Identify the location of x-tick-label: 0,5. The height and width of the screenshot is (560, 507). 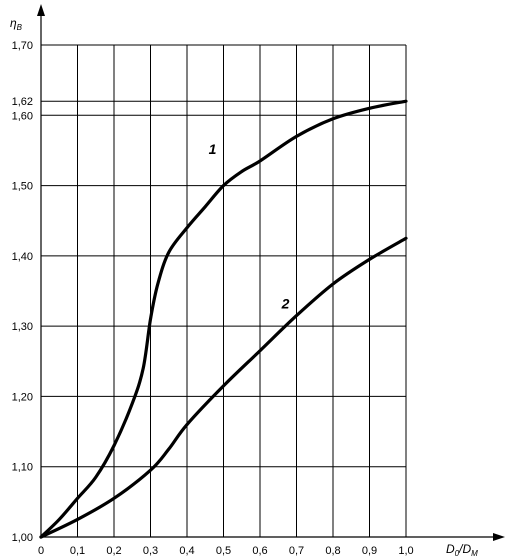
(223, 551).